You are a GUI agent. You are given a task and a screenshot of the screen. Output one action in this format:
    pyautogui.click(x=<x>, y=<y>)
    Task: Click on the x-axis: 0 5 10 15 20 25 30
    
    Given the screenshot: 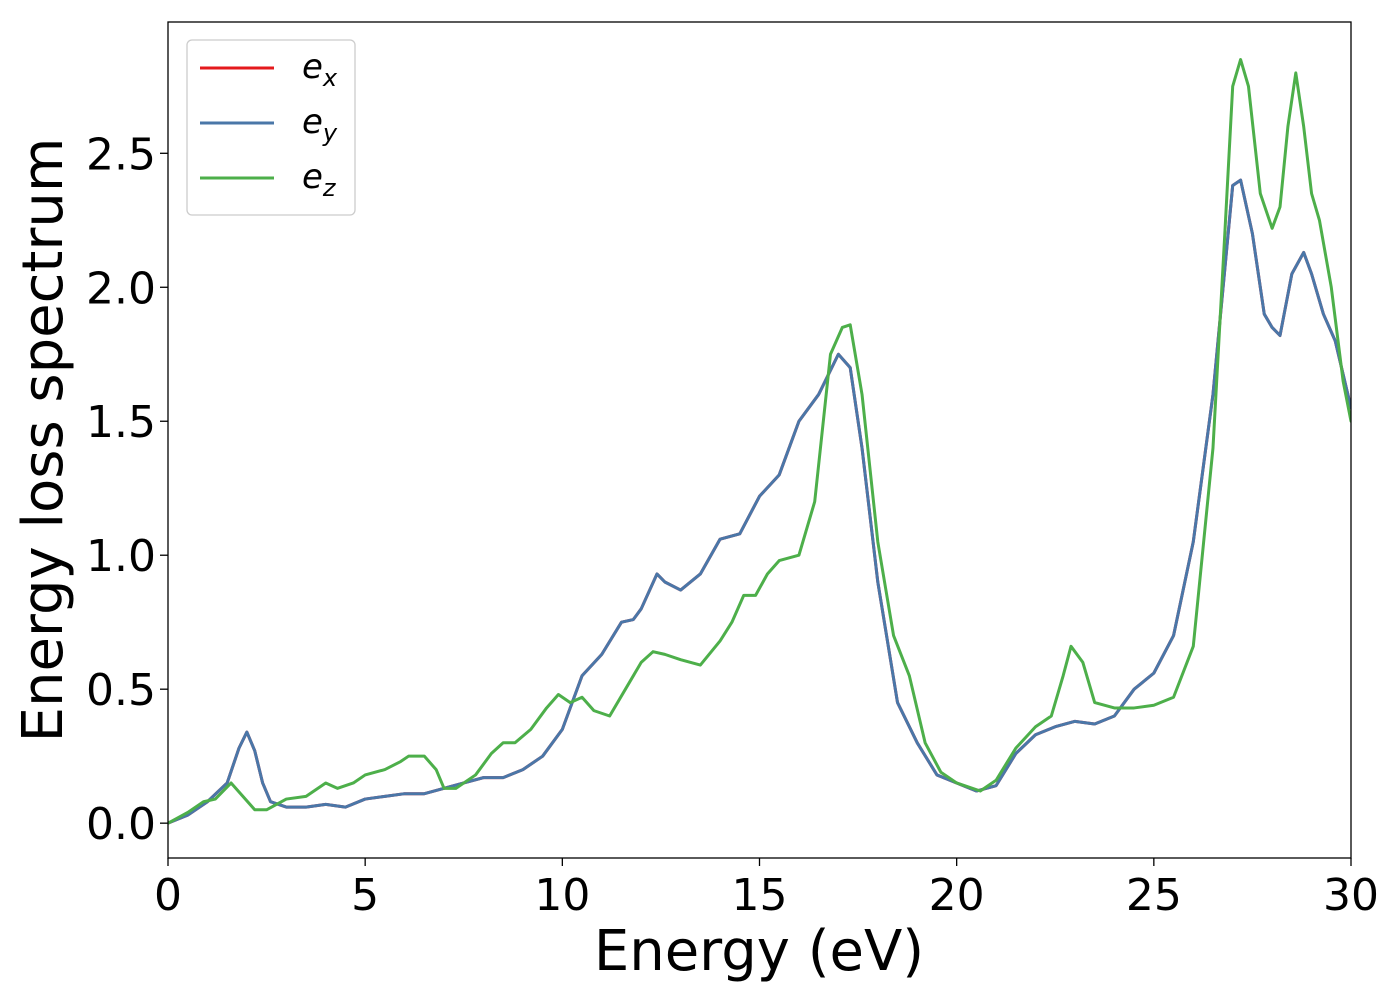 What is the action you would take?
    pyautogui.click(x=766, y=889)
    